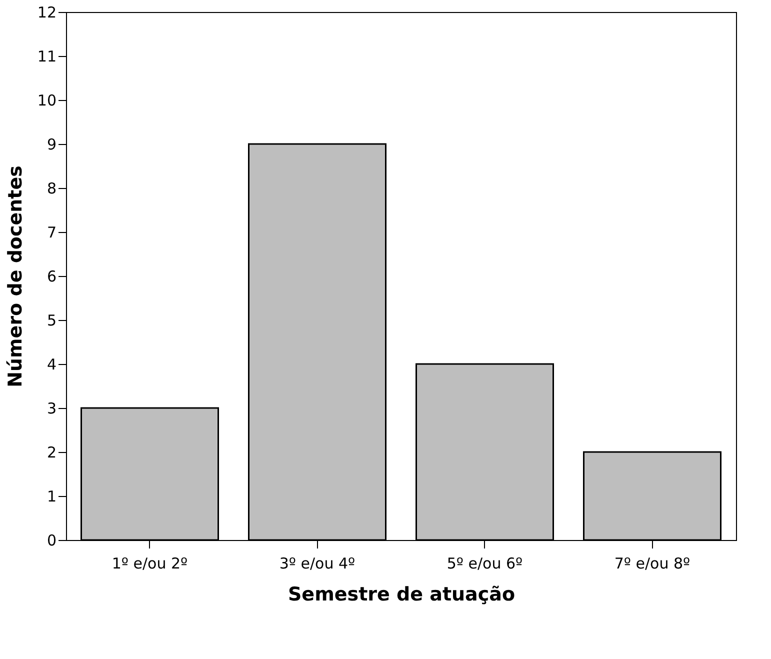  Describe the element at coordinates (402, 595) in the screenshot. I see `x-axis-title: Semestre de atuação` at that location.